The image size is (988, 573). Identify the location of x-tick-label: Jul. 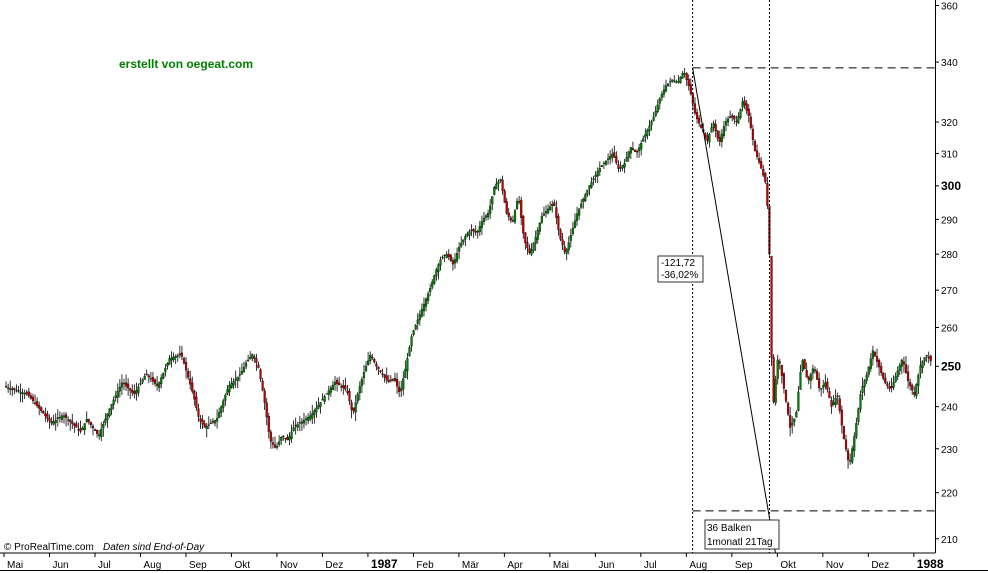
(104, 565).